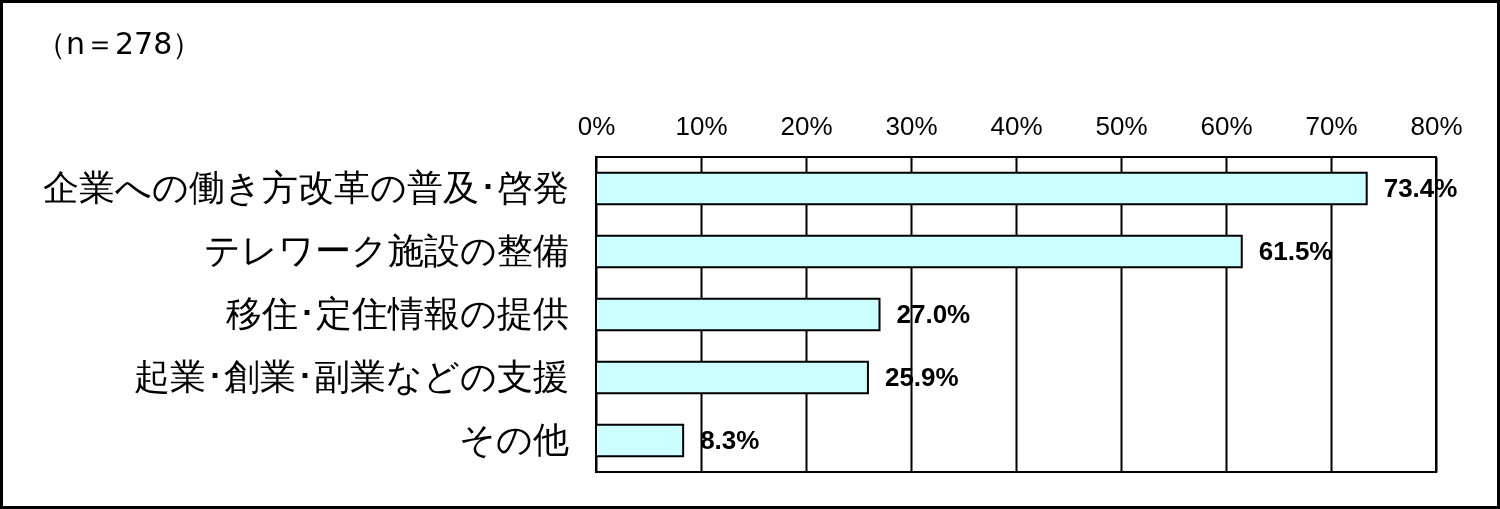 The height and width of the screenshot is (509, 1500). I want to click on data-label: 61.5%, so click(1295, 250).